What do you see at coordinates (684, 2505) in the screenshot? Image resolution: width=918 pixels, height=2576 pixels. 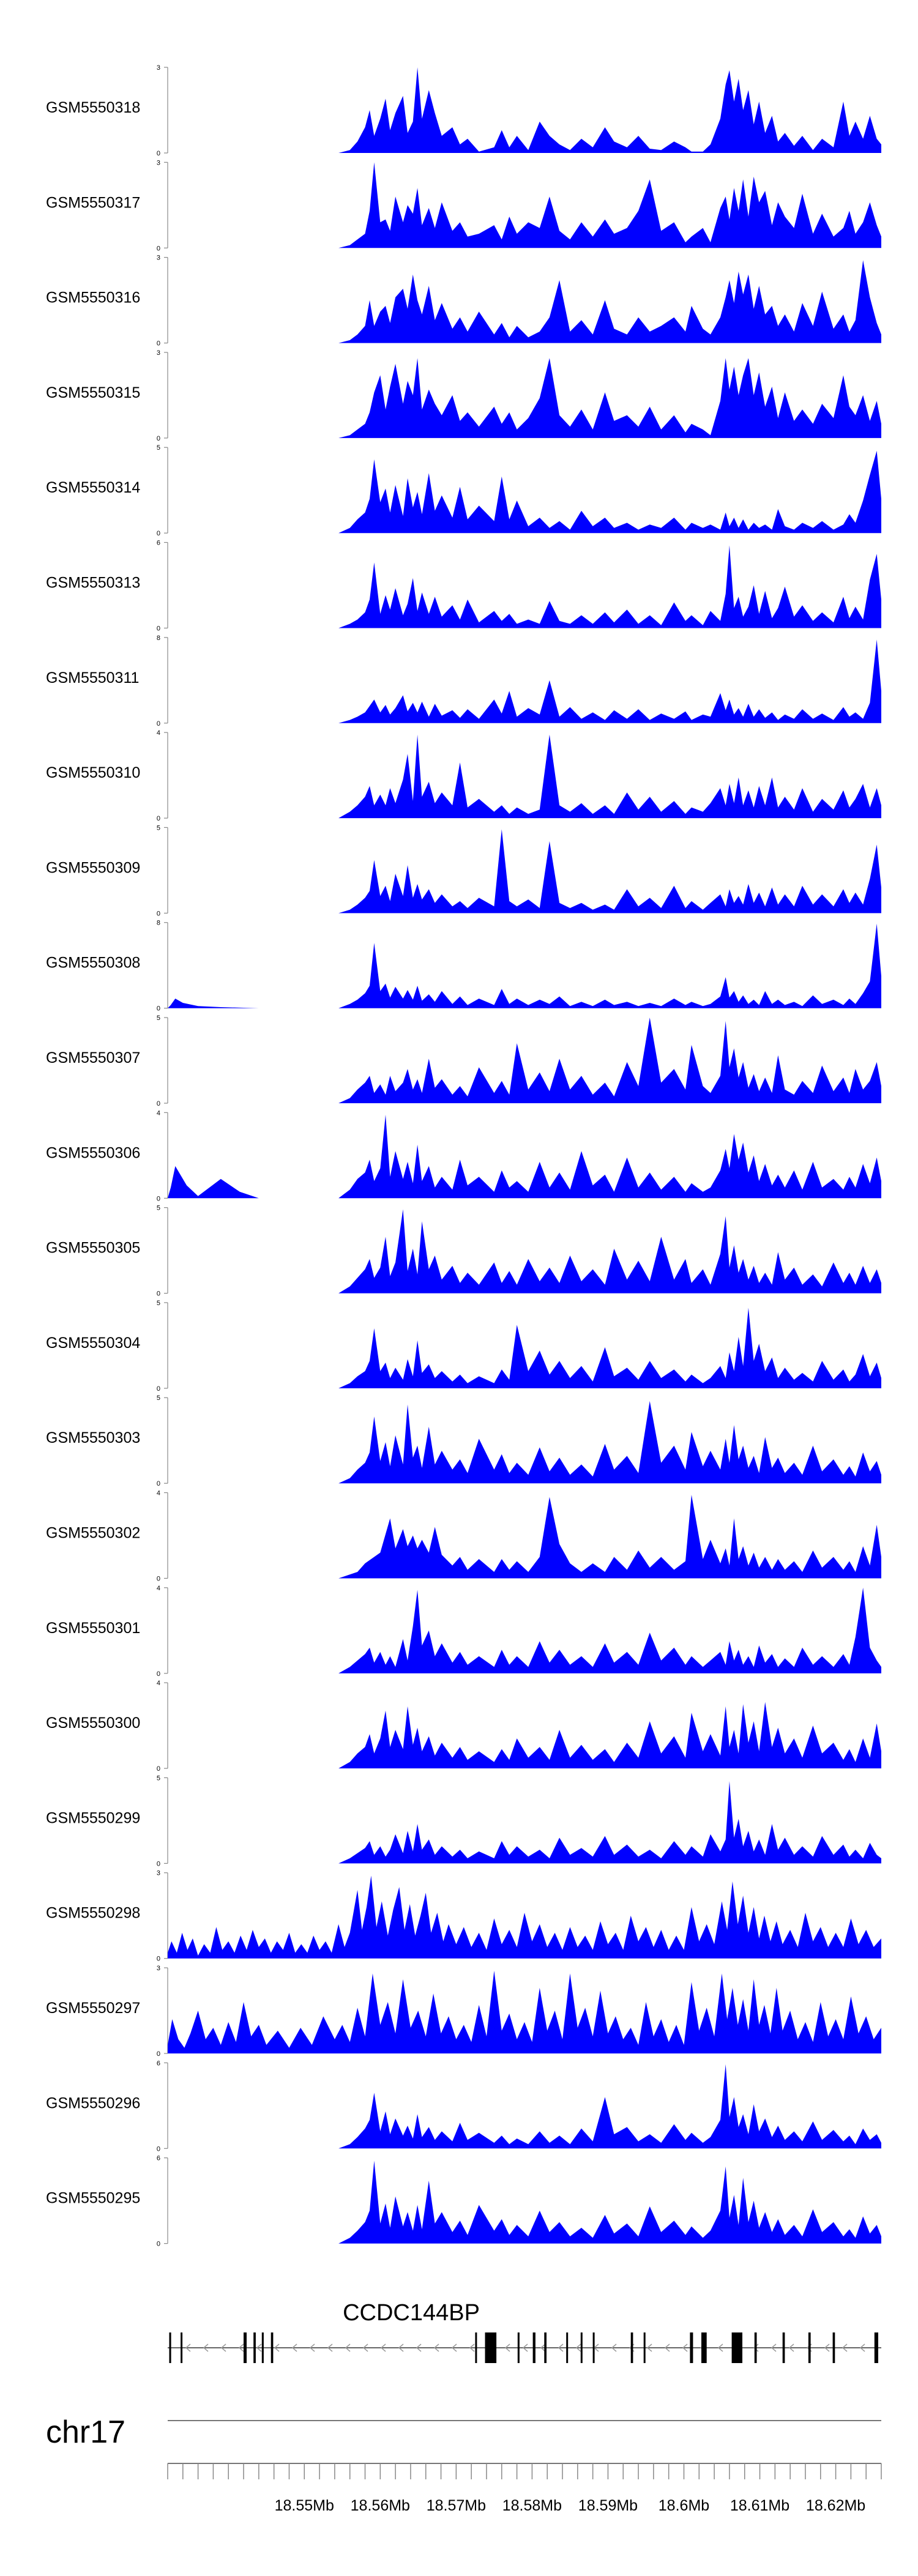 I see `axis-tick-label: 18.6Mb` at bounding box center [684, 2505].